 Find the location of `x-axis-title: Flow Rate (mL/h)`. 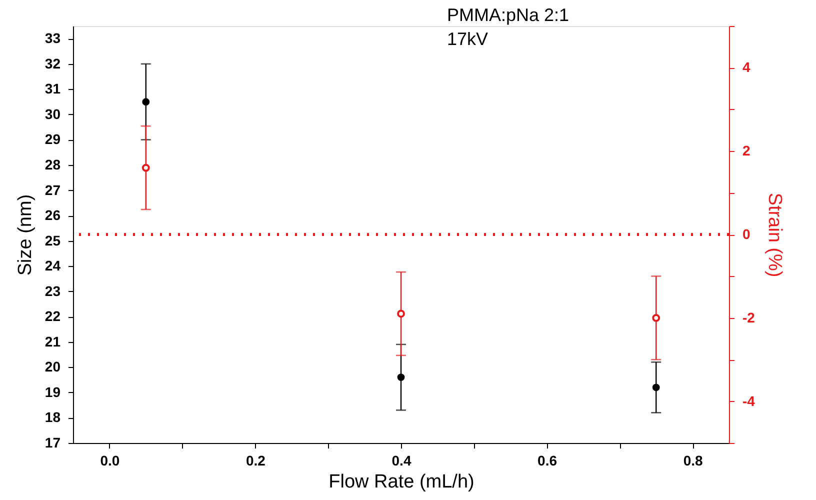

x-axis-title: Flow Rate (mL/h) is located at coordinates (401, 482).